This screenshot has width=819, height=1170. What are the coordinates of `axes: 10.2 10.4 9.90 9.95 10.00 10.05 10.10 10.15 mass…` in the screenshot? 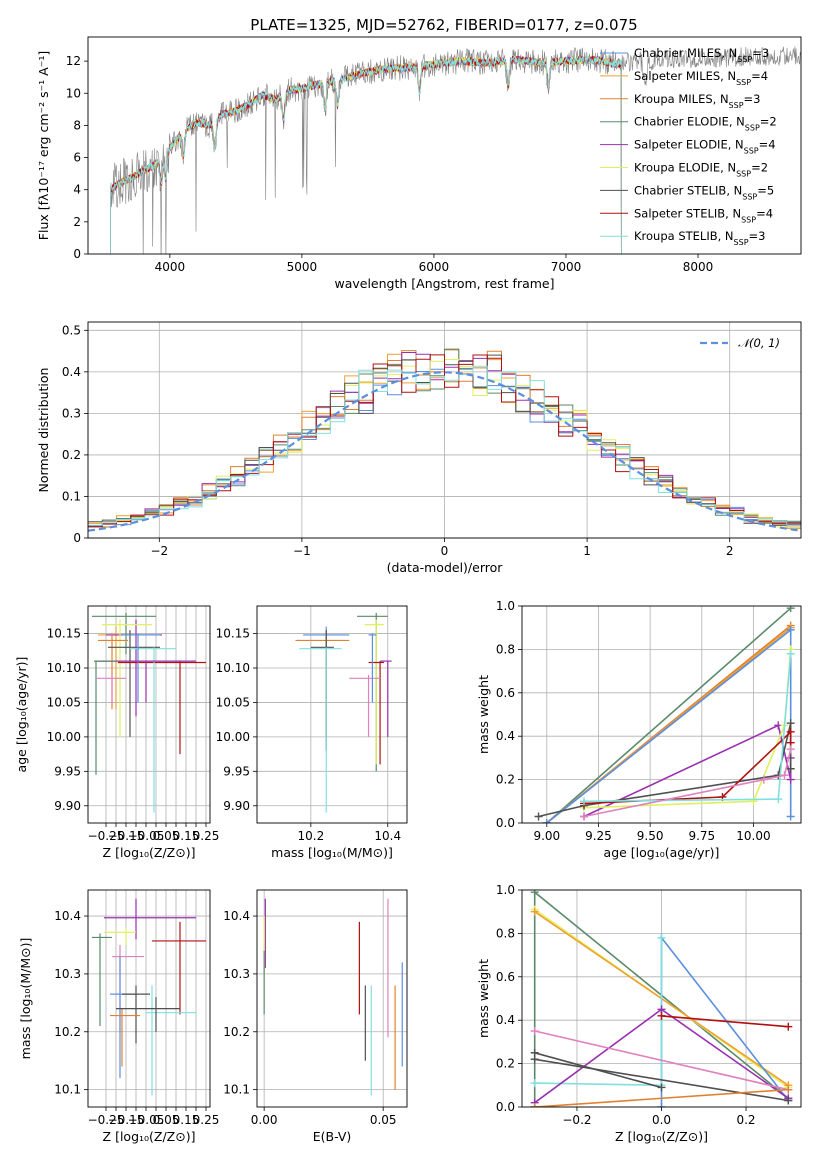 It's located at (312, 732).